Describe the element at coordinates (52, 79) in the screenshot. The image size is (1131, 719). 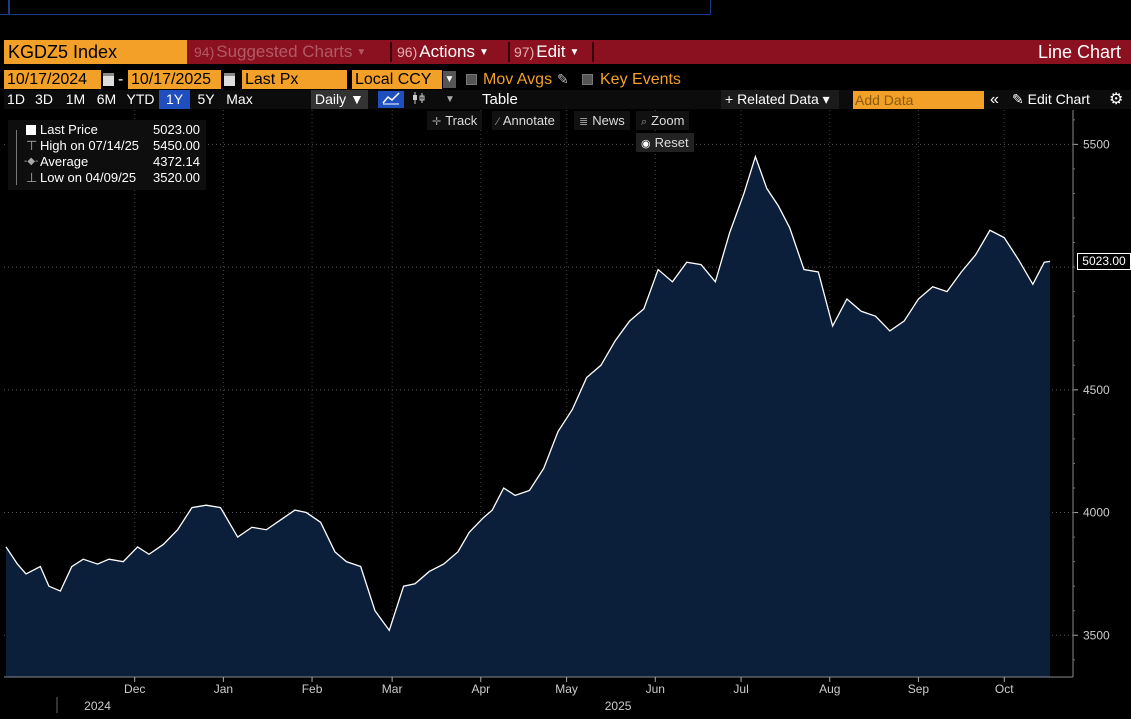
I see `start-date-field: 10/17/2024` at that location.